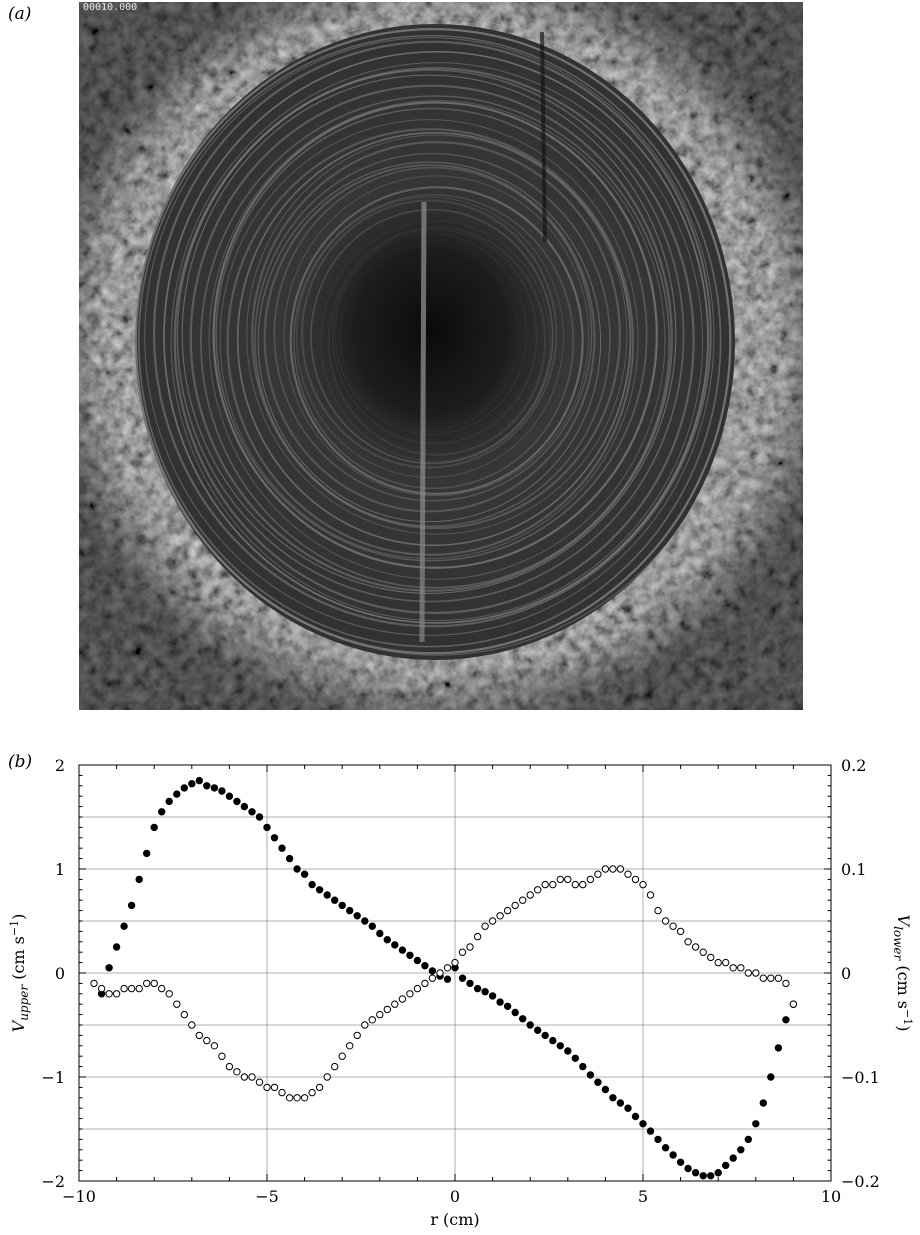  Describe the element at coordinates (19, 973) in the screenshot. I see `left-y-axis-label: Vupper (cm s−1)` at that location.